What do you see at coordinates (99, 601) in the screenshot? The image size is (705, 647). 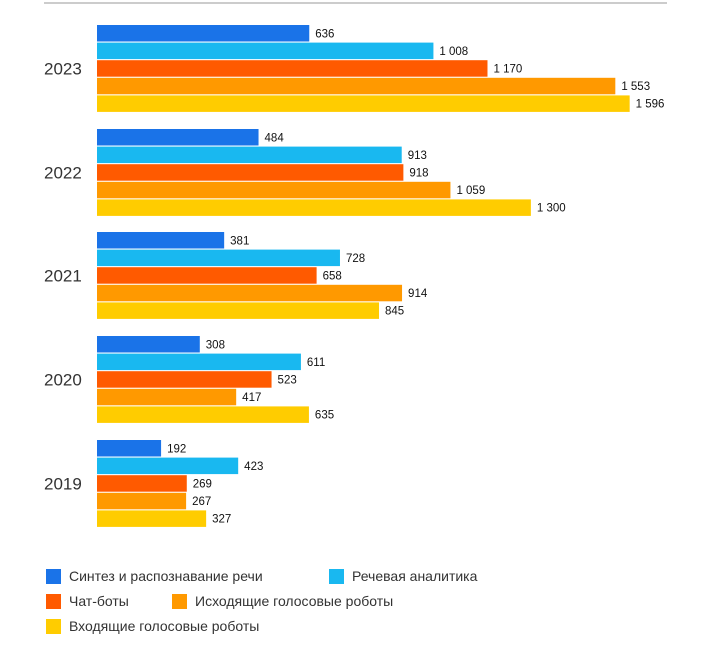 I see `legend-label: Чат-боты` at bounding box center [99, 601].